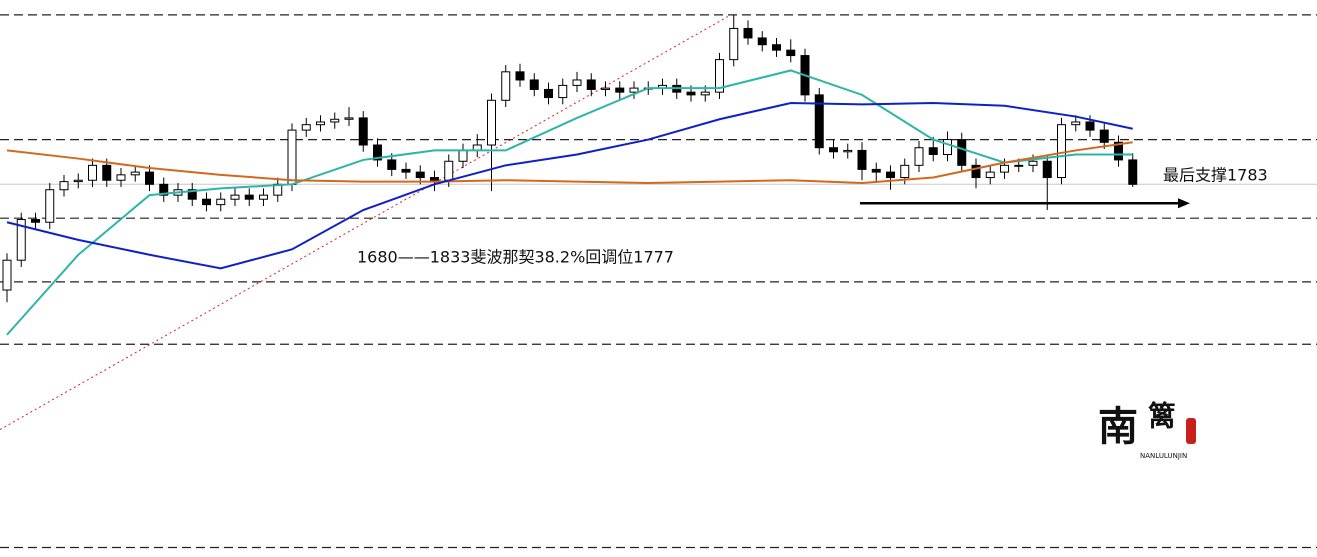  I want to click on watermark-char: 篱, so click(1162, 416).